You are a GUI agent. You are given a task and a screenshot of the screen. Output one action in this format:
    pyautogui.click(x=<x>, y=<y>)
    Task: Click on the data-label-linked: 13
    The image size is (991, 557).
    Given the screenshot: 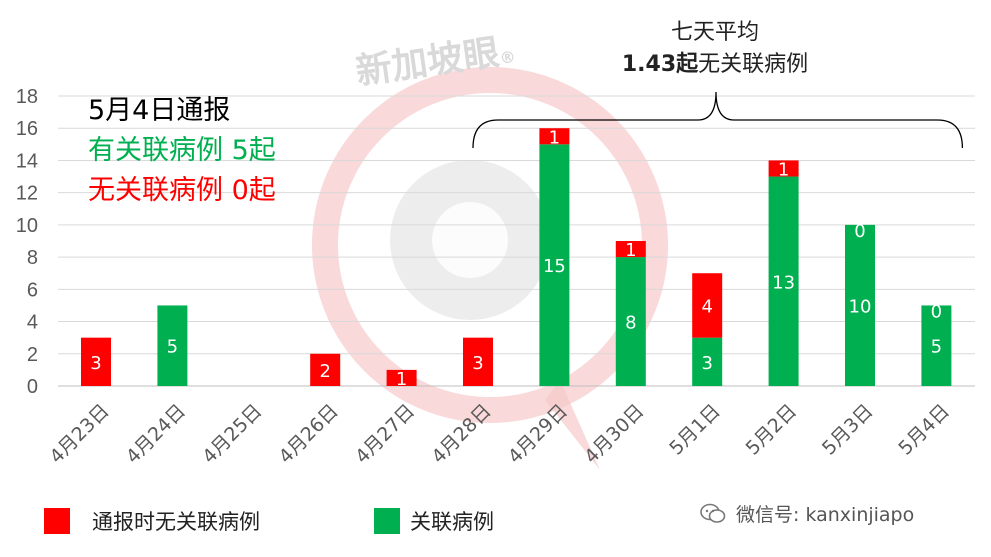 What is the action you would take?
    pyautogui.click(x=783, y=282)
    